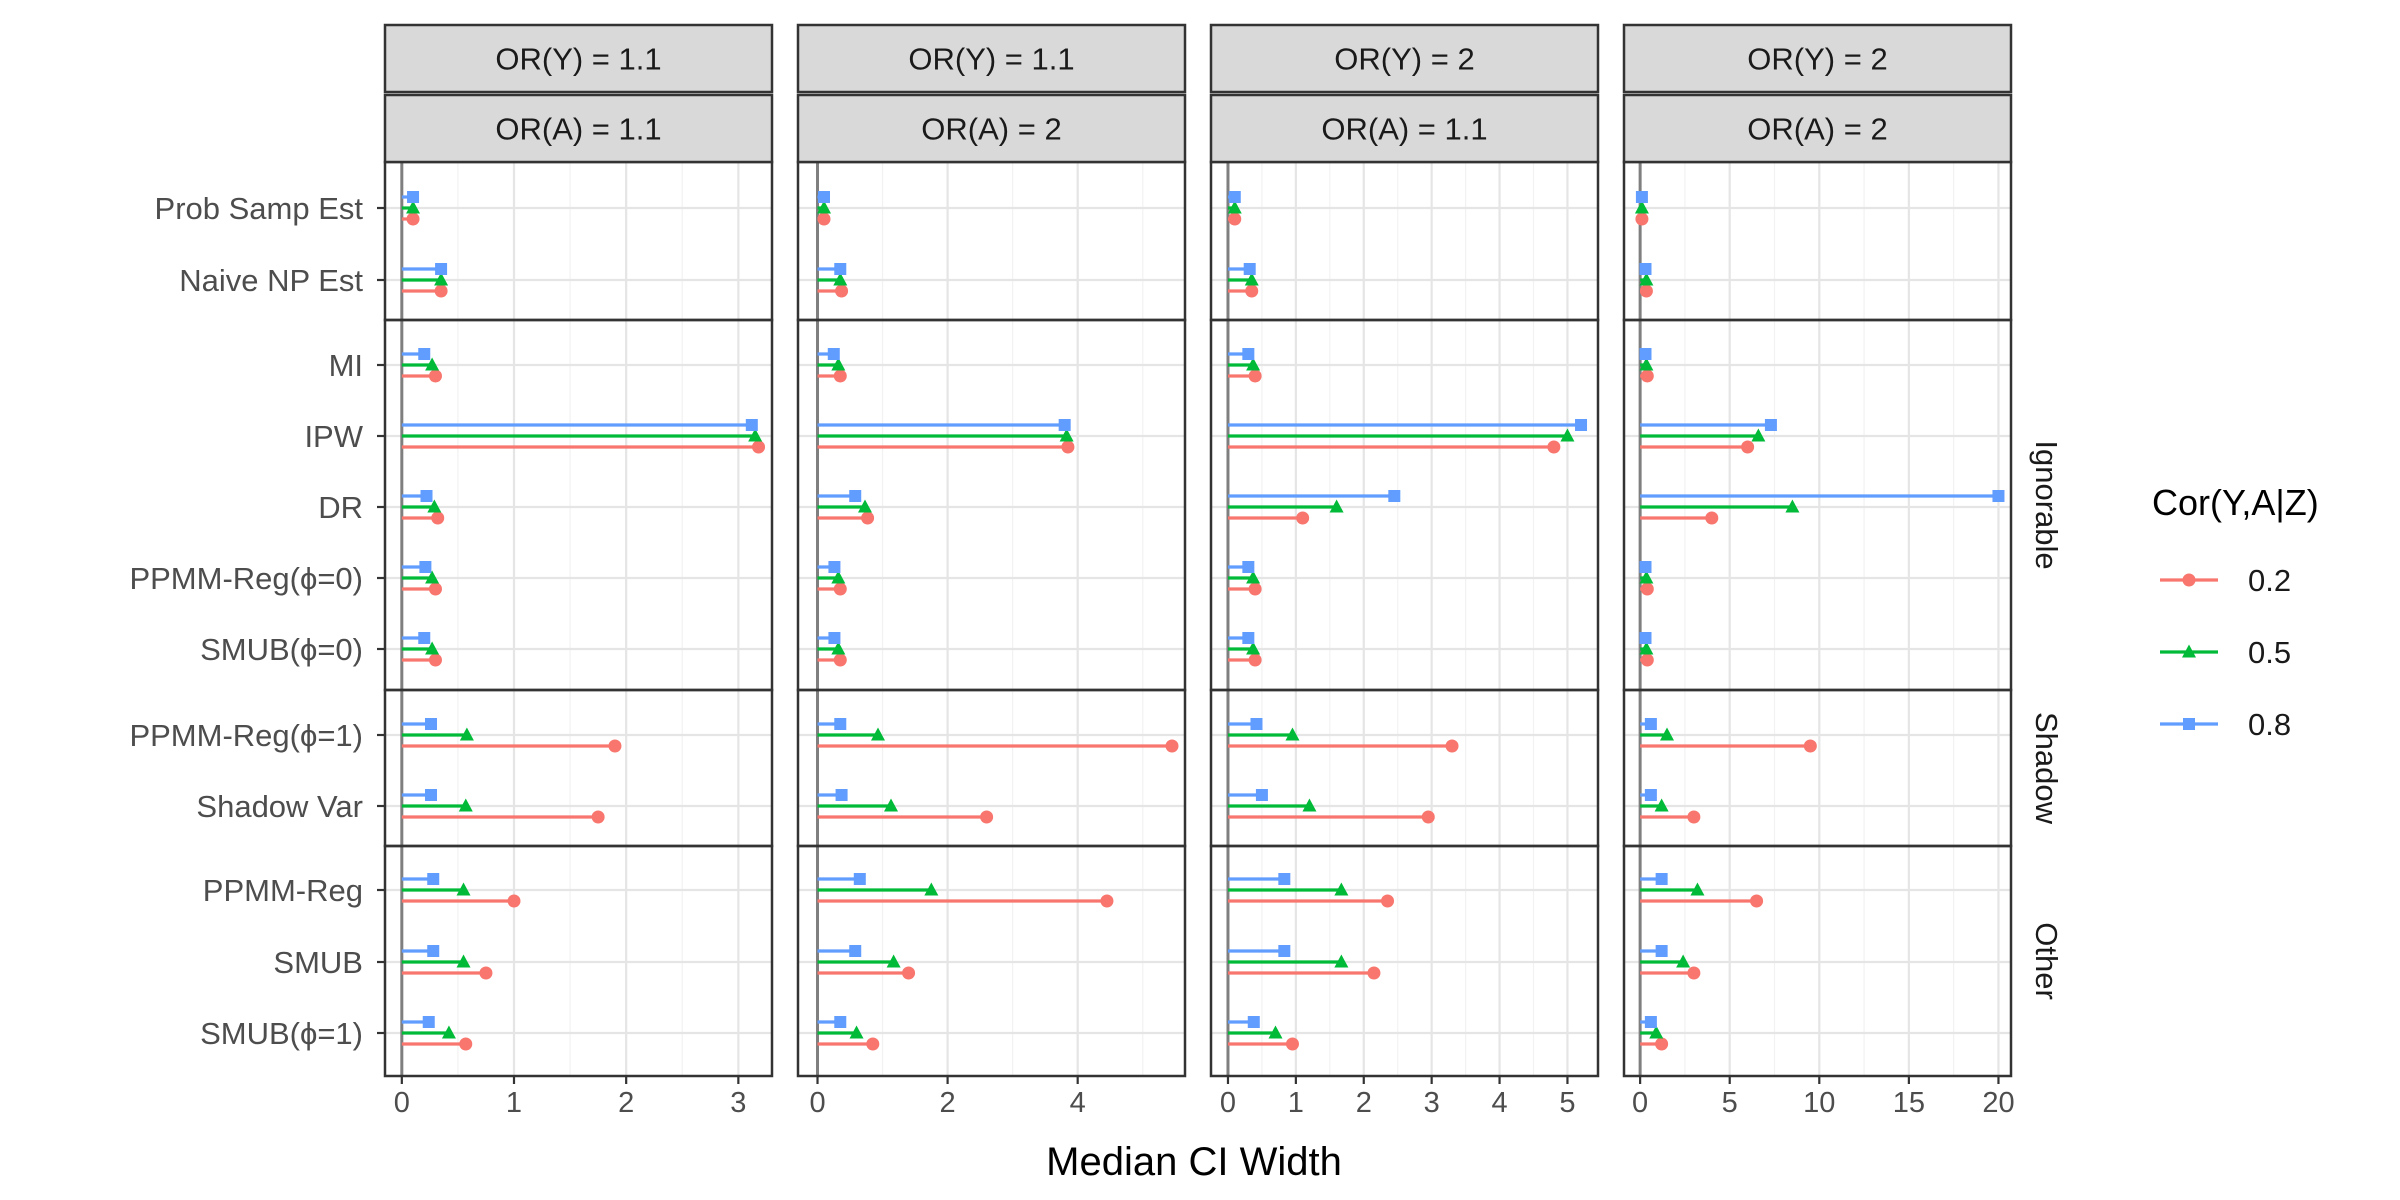 The height and width of the screenshot is (1200, 2400). Describe the element at coordinates (281, 649) in the screenshot. I see `row-label: SMUB(ϕ=0)` at that location.